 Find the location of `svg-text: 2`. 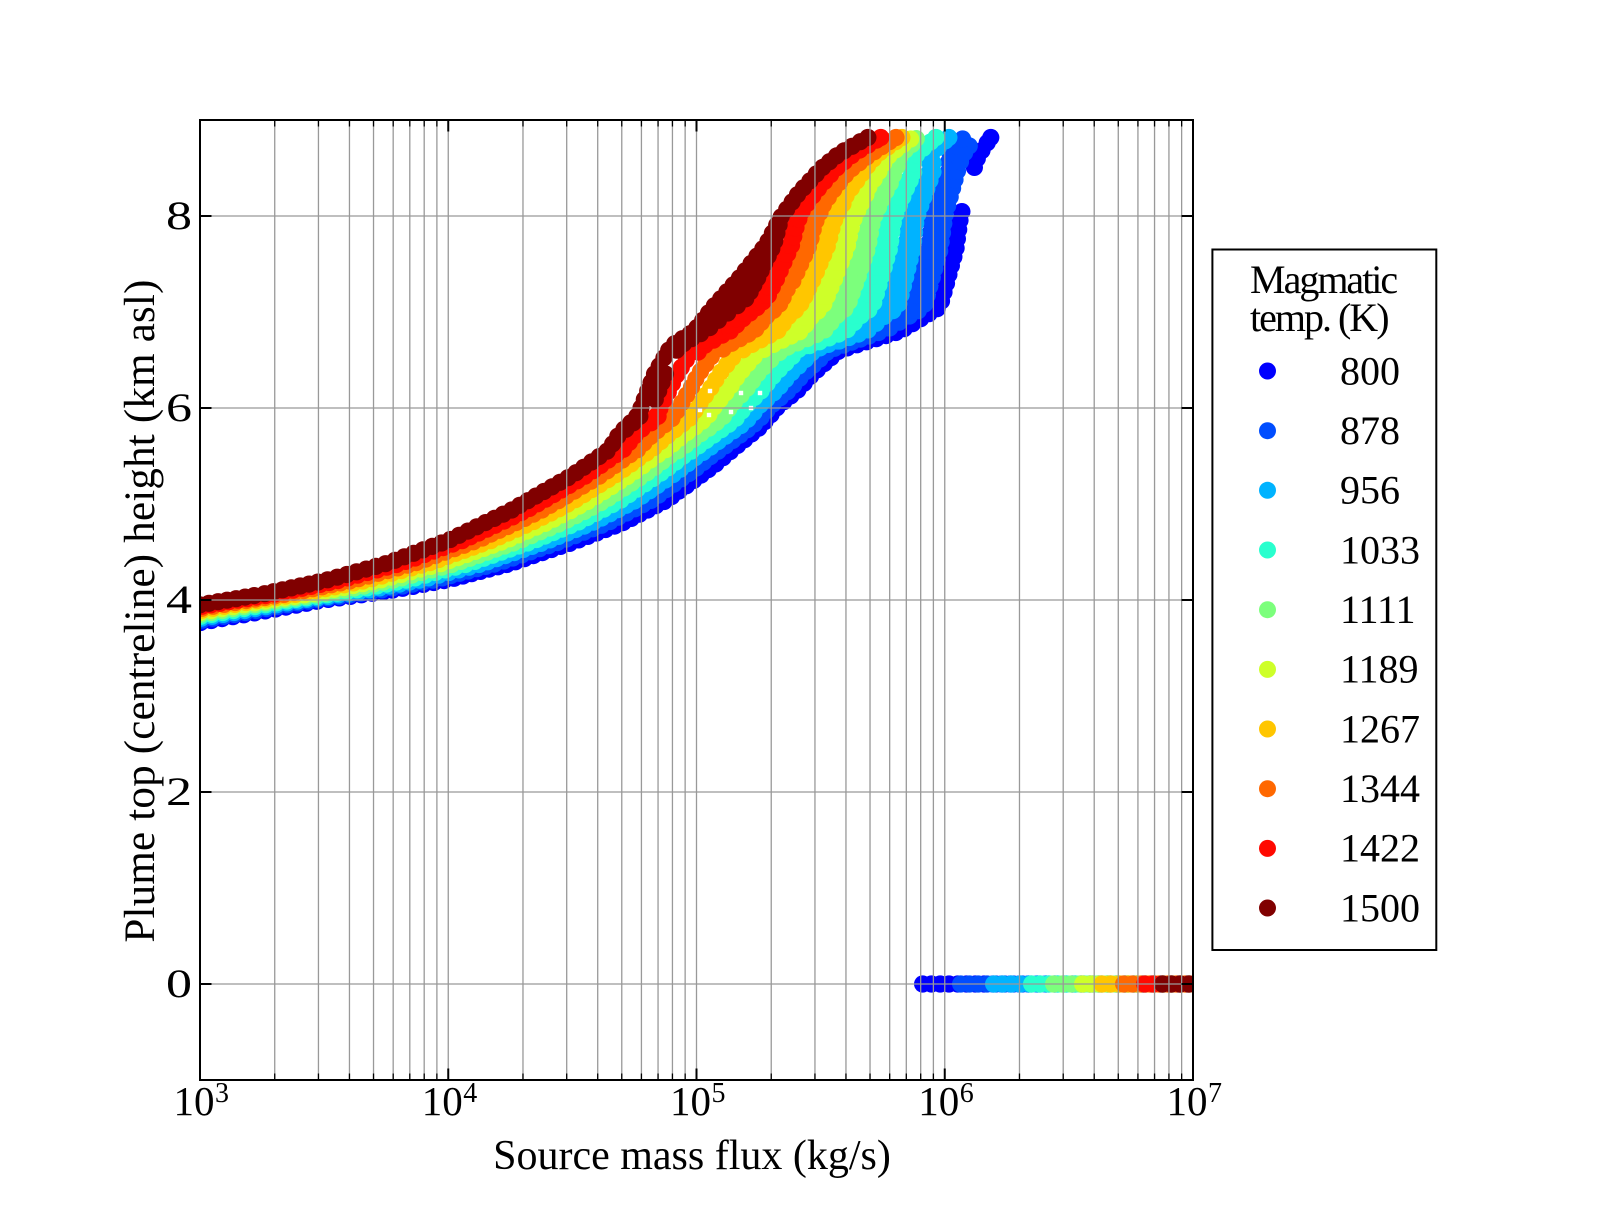

svg-text: 2 is located at coordinates (179, 791).